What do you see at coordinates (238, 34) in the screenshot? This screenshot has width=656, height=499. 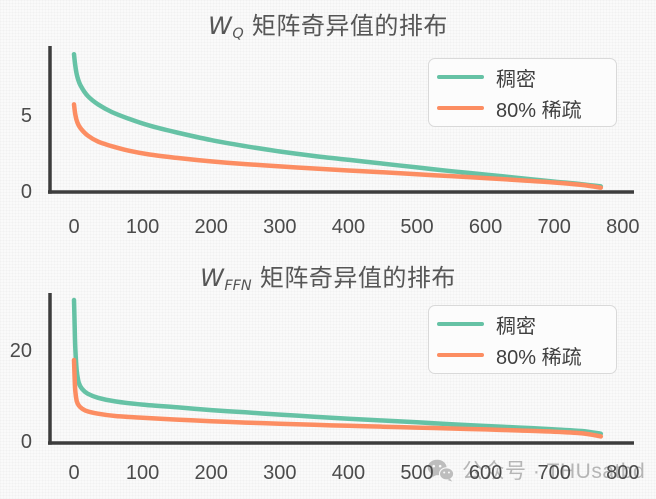 I see `title-subscript: Q` at bounding box center [238, 34].